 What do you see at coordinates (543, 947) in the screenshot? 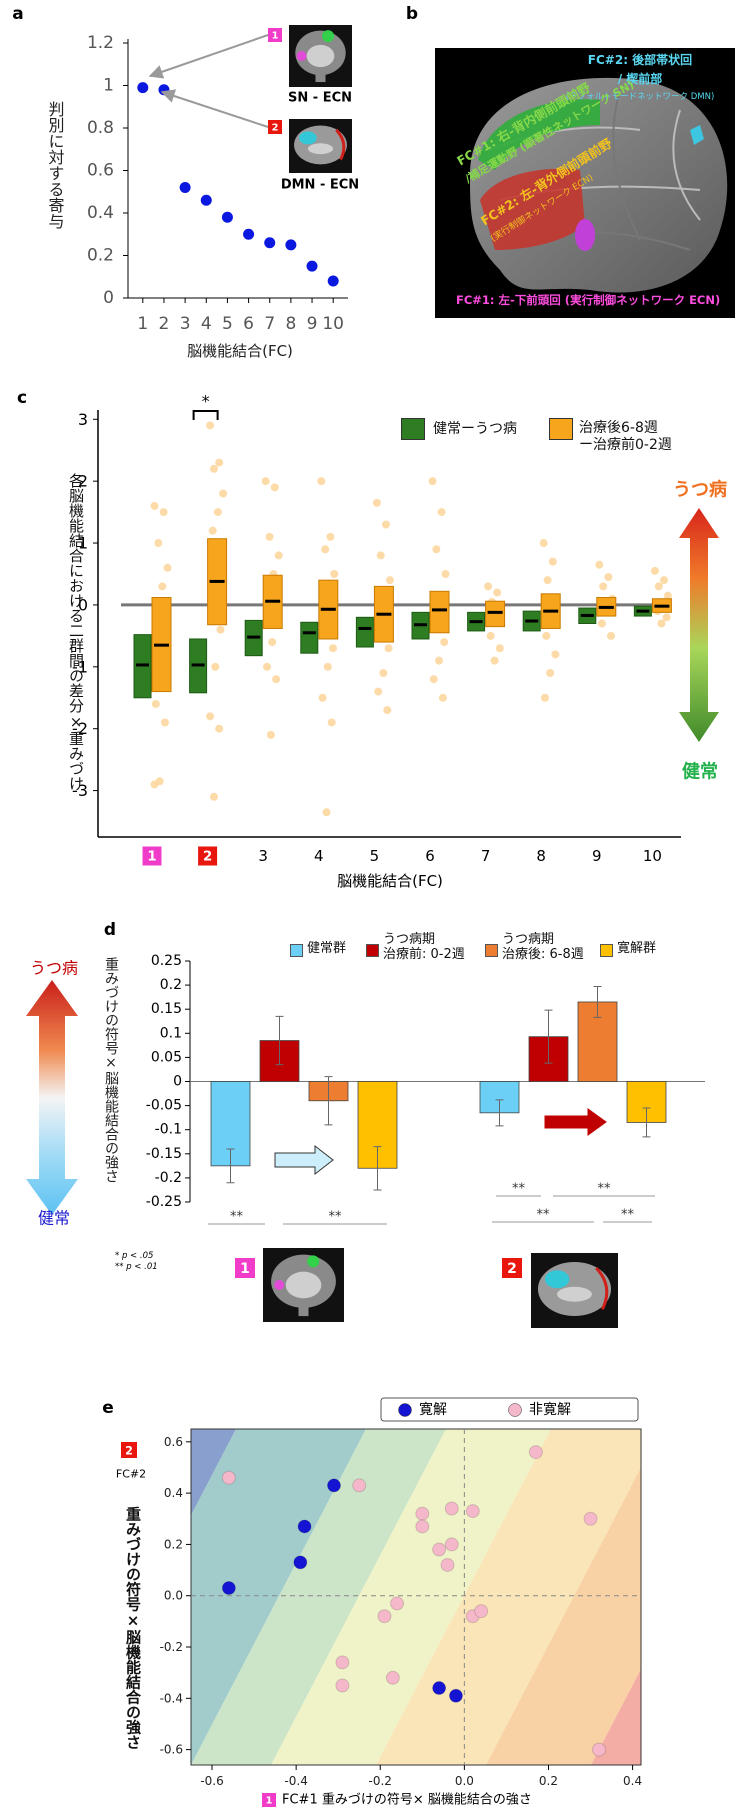
I see `legend-label: うつ病期 治療後: 6-8週` at bounding box center [543, 947].